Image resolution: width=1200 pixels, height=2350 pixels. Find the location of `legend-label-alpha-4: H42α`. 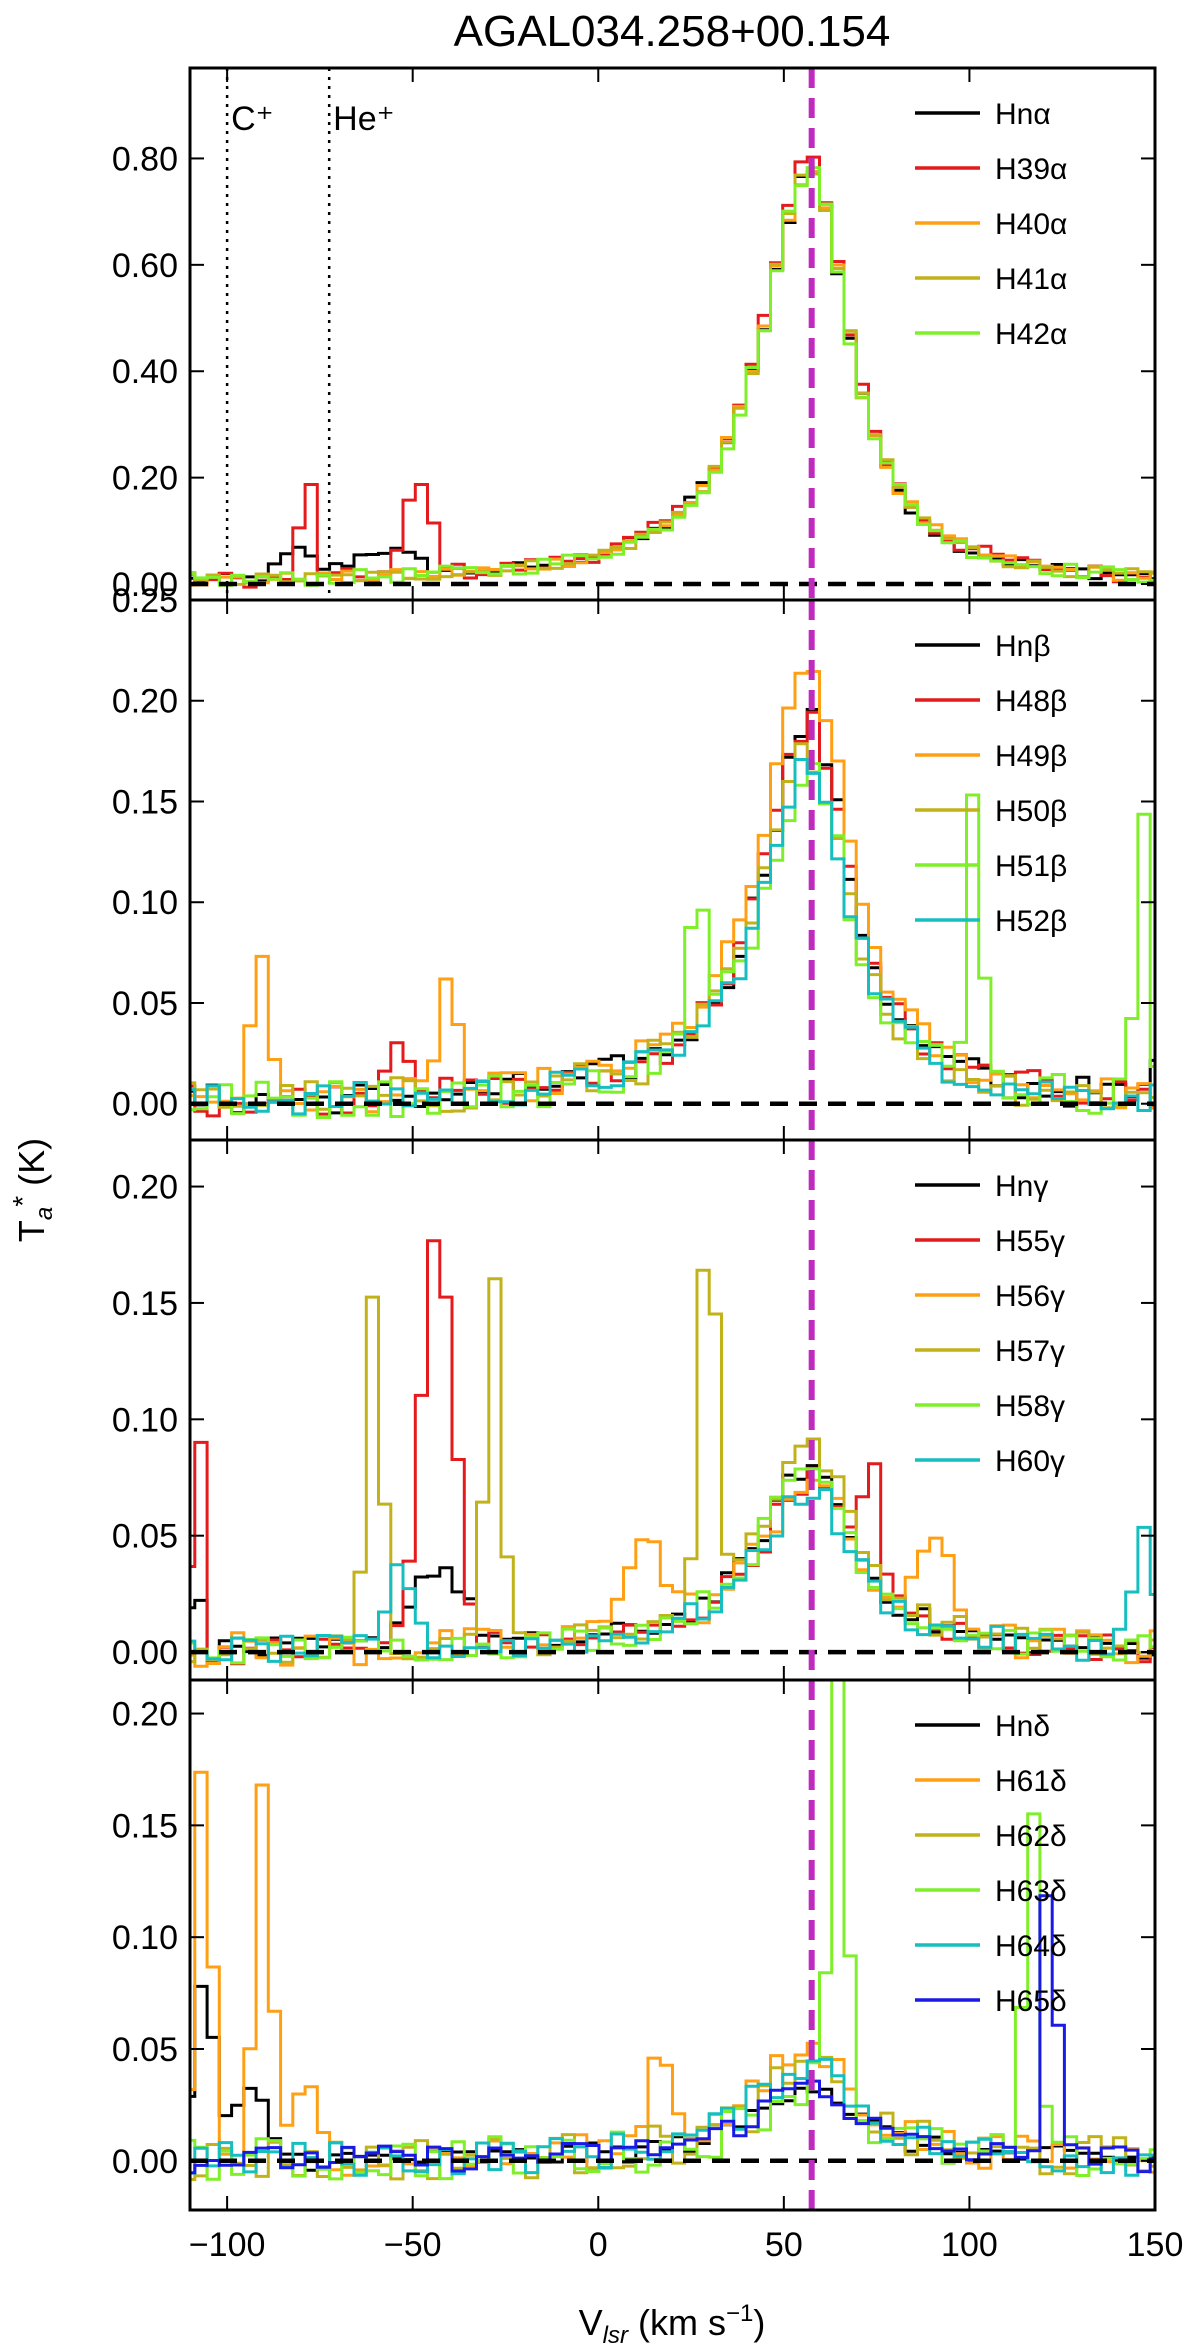

legend-label-alpha-4: H42α is located at coordinates (1031, 334).